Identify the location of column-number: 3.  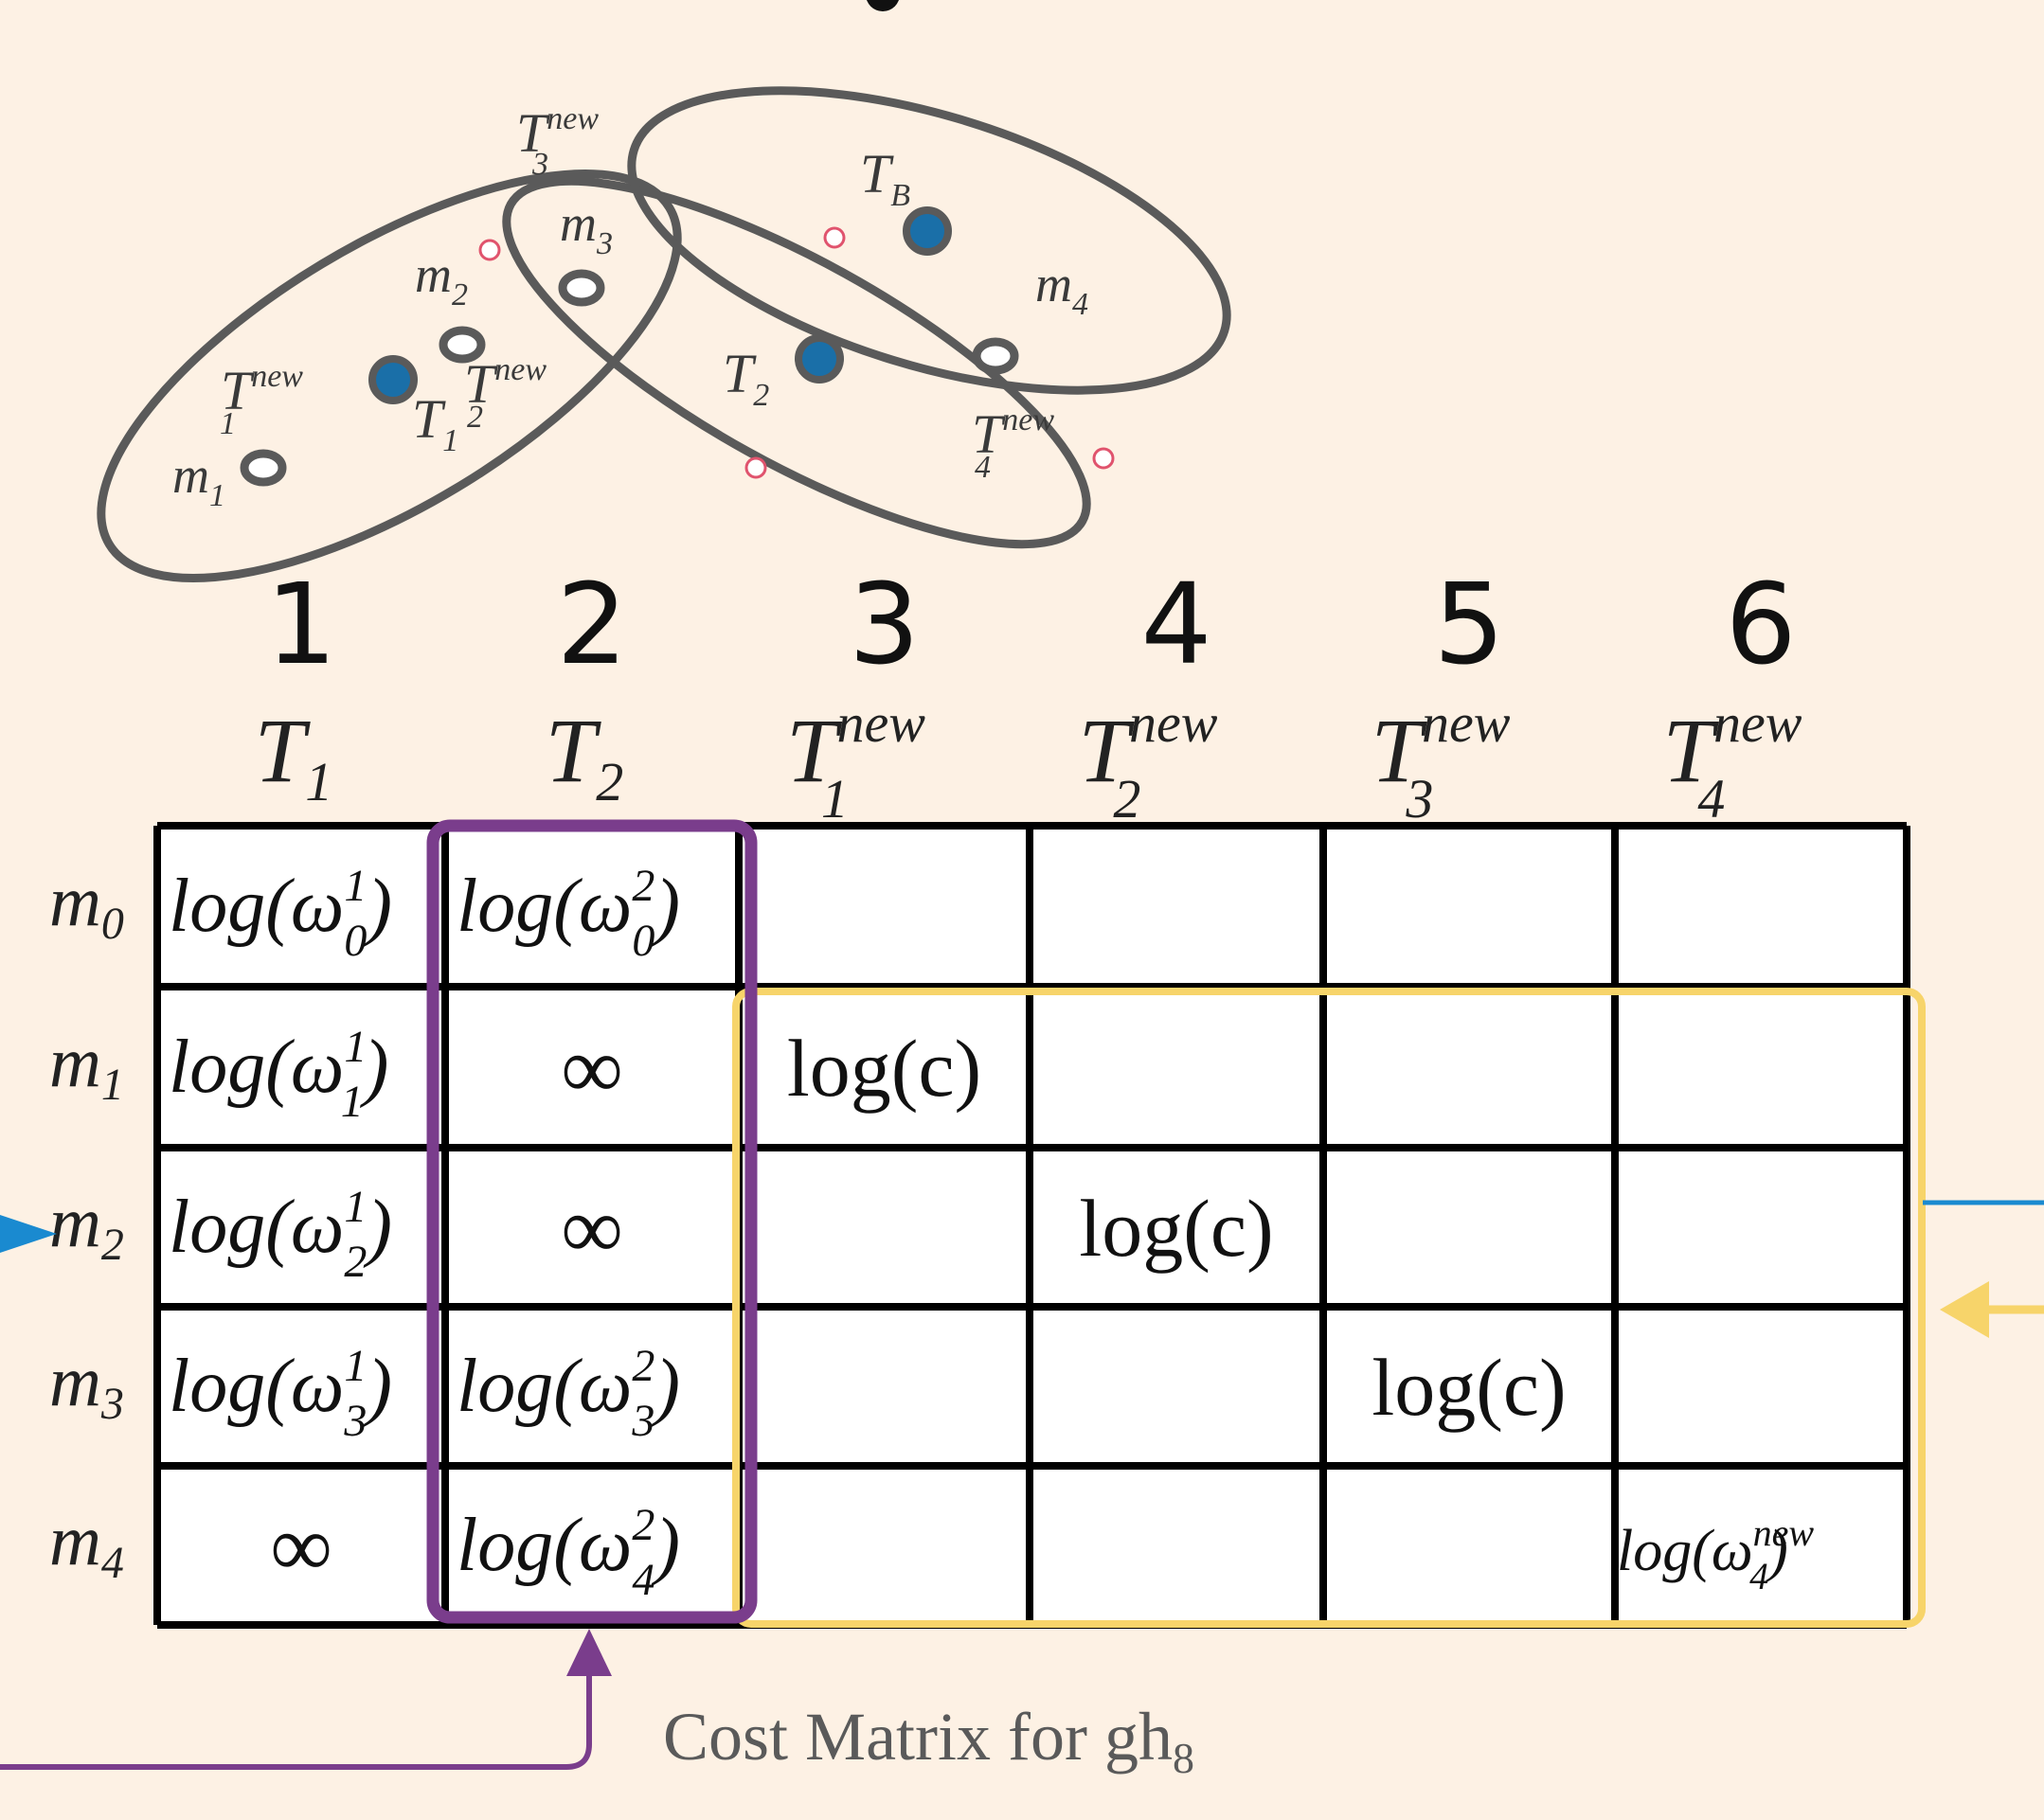
(884, 624).